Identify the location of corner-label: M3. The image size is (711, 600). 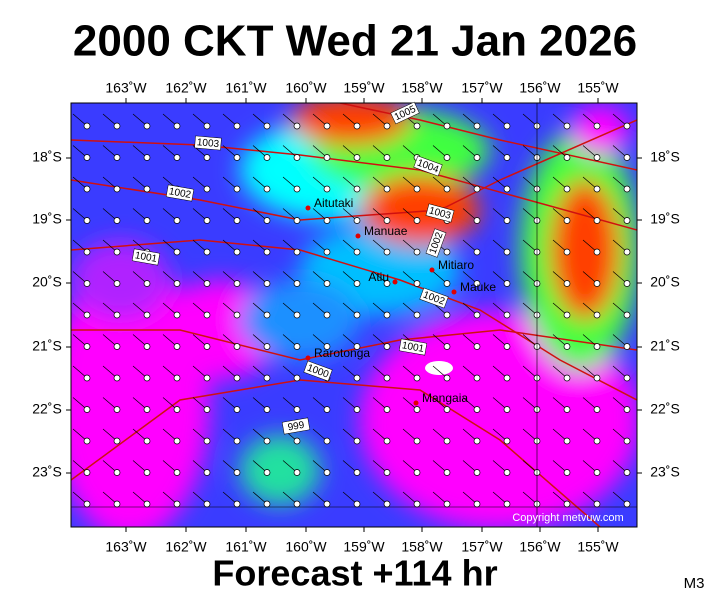
(694, 583).